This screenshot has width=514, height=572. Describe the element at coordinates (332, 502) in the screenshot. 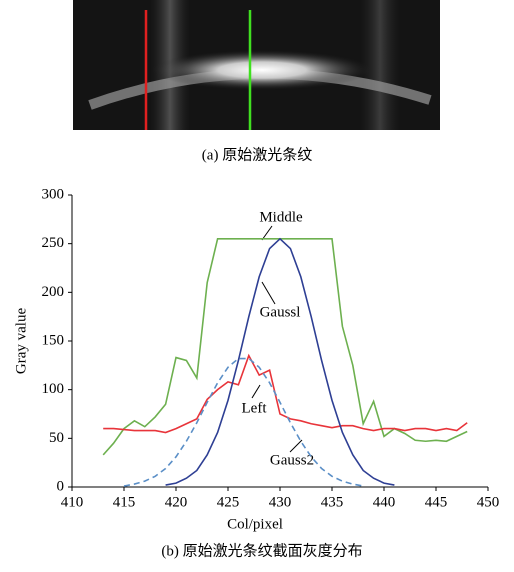

I see `x-tick-label: 435` at that location.